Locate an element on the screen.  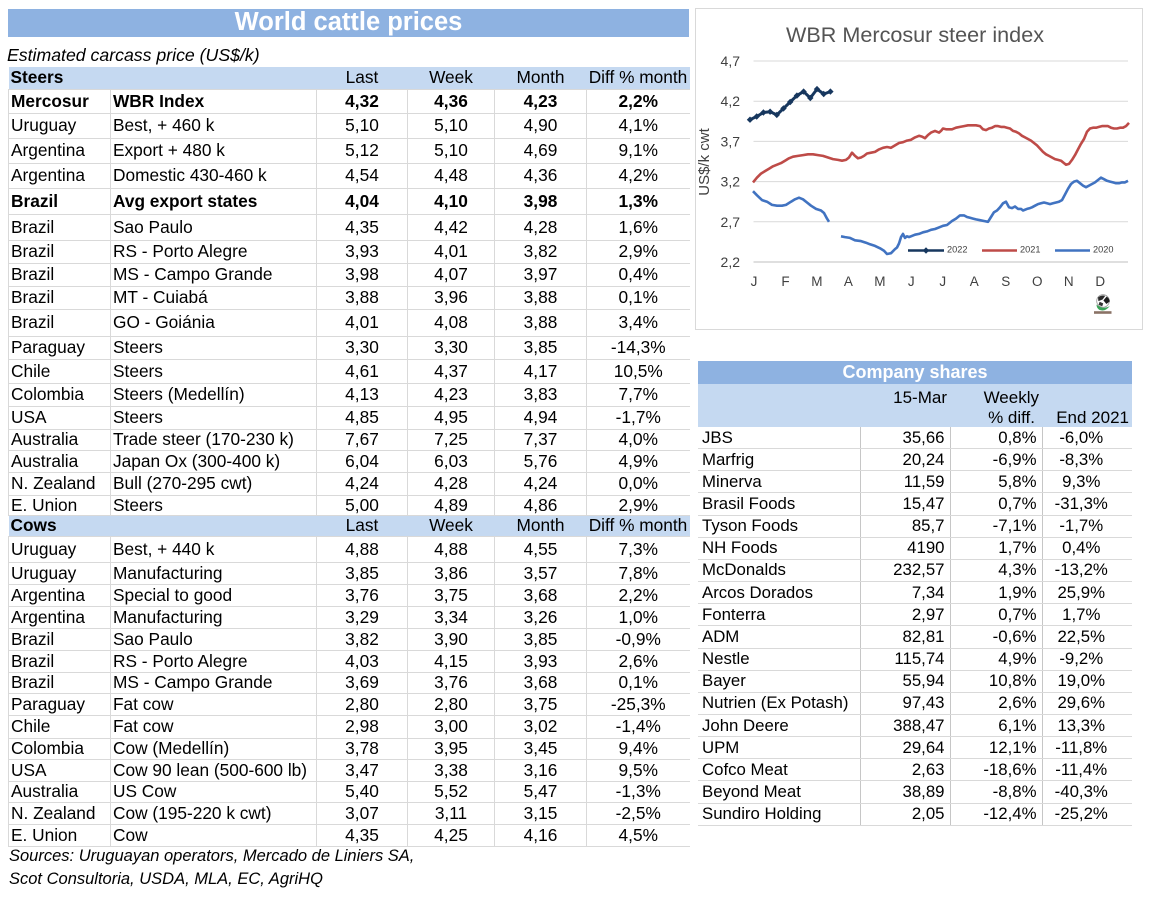
svg-text: N is located at coordinates (1069, 281).